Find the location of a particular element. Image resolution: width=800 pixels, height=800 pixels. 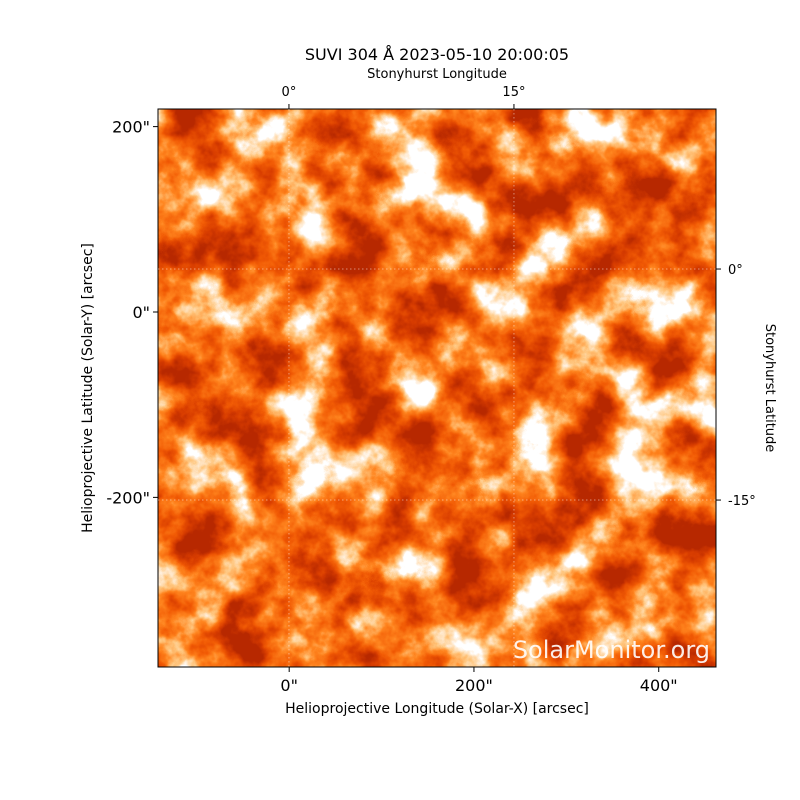

watermark: SolarMonitor.org is located at coordinates (611, 650).